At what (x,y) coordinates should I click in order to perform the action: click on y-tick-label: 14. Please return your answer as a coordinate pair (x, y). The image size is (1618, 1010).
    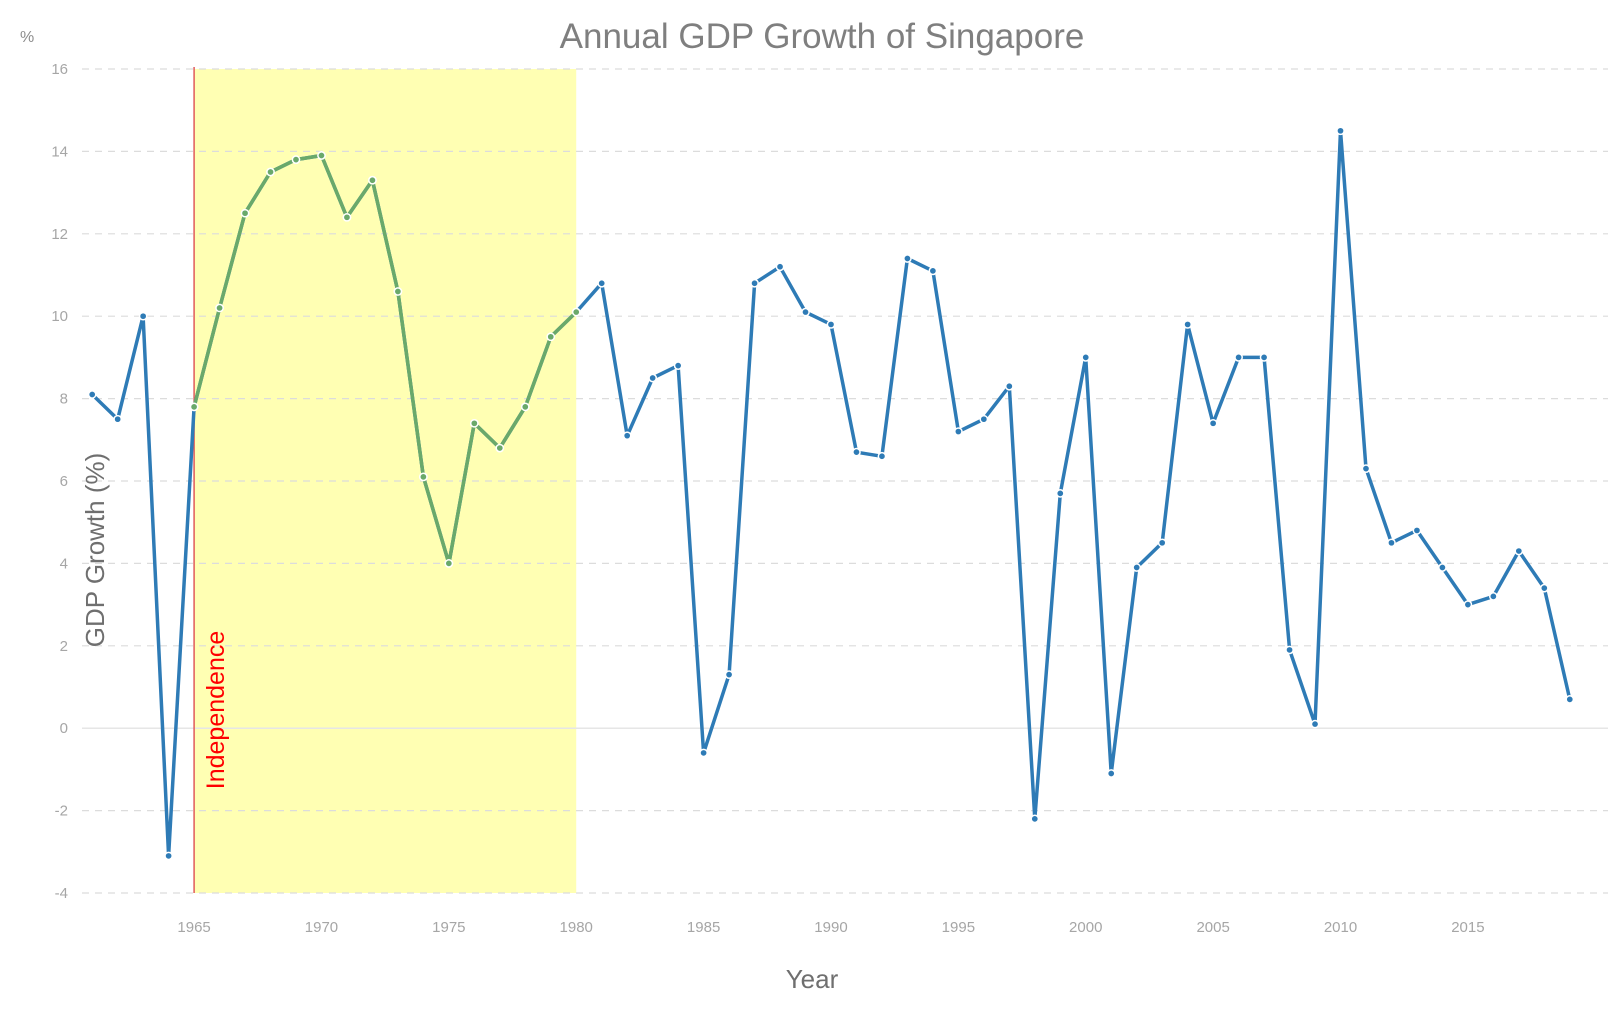
    Looking at the image, I should click on (59, 151).